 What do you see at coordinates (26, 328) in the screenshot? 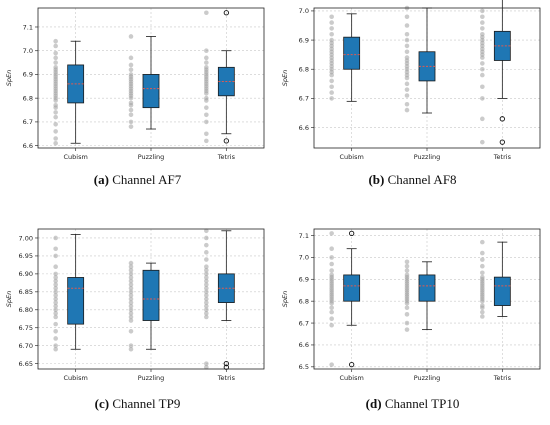
I see `y-tick-label: 6.75` at bounding box center [26, 328].